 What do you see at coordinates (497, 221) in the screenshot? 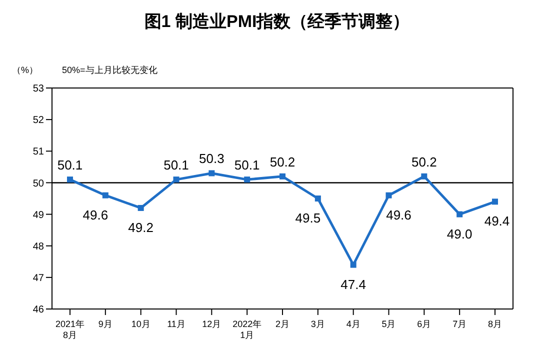
I see `text: 49.4` at bounding box center [497, 221].